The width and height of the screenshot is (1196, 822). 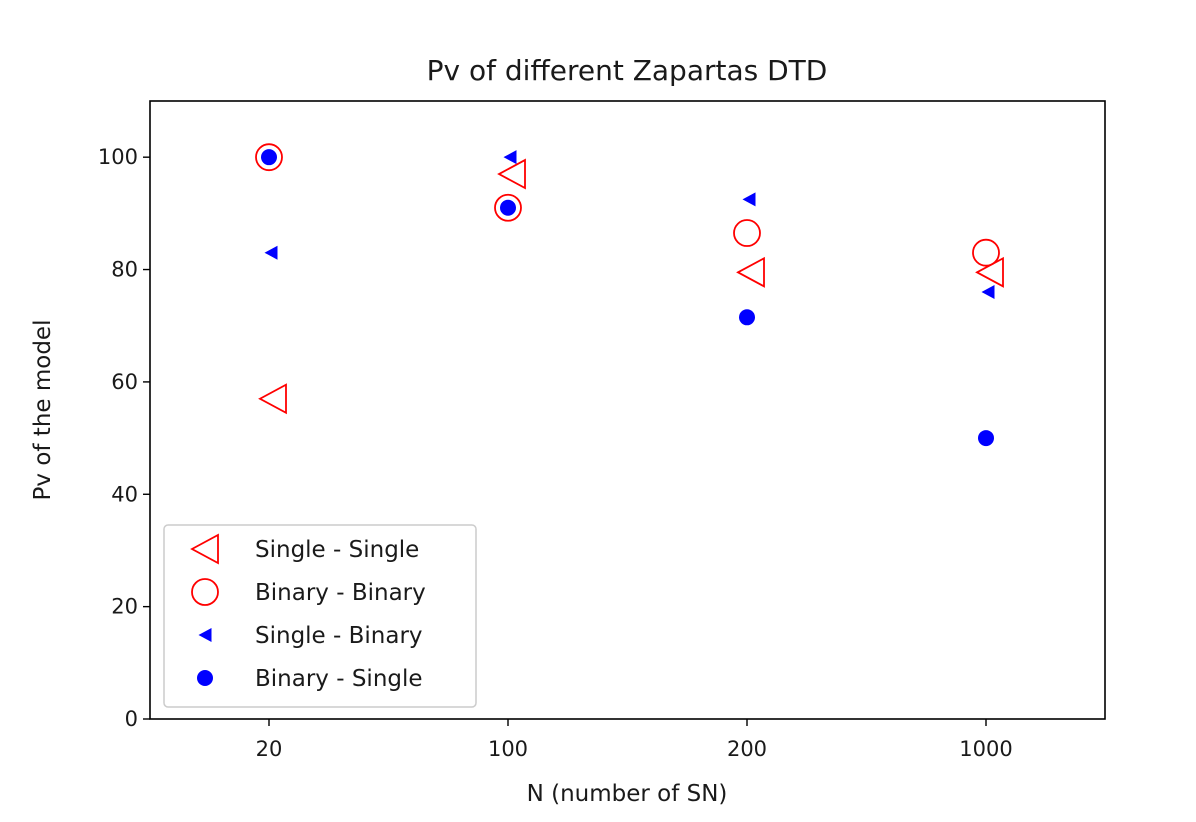 What do you see at coordinates (627, 70) in the screenshot?
I see `chart-title: Pv of different Zapartas DTD` at bounding box center [627, 70].